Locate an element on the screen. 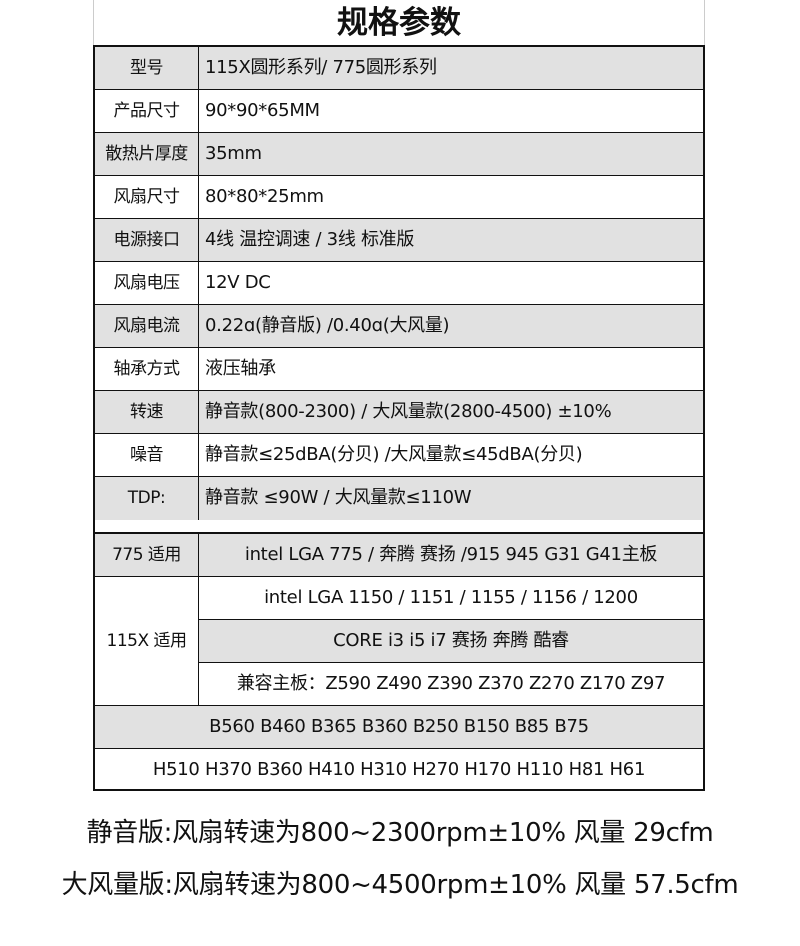 The image size is (800, 946). spec-row-fan-size: 风扇尺寸 80*80*25mm is located at coordinates (399, 197).